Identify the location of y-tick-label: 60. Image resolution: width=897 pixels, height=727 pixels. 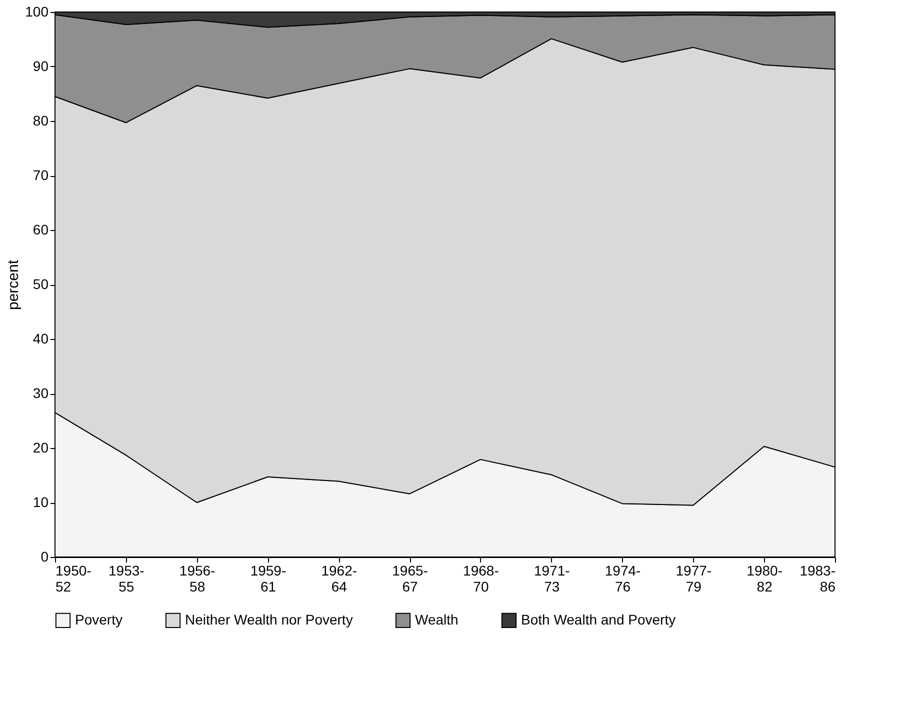
(40, 230).